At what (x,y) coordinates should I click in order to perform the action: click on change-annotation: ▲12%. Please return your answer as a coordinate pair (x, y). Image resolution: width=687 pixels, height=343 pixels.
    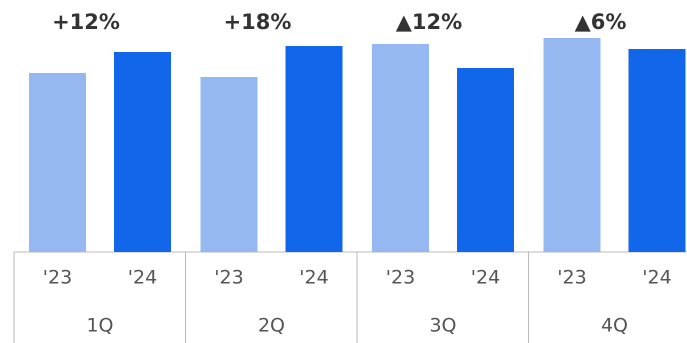
    Looking at the image, I should click on (429, 22).